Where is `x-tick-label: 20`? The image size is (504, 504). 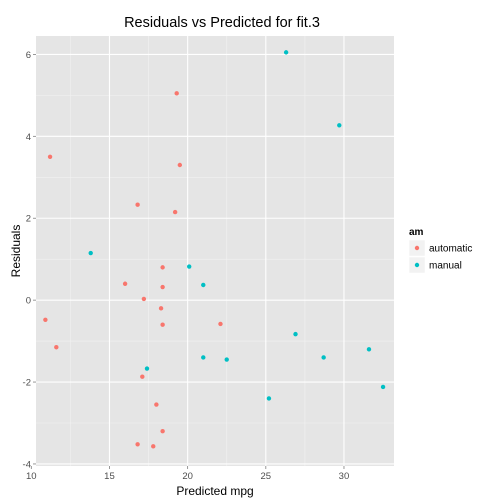 x-tick-label: 20 is located at coordinates (187, 476).